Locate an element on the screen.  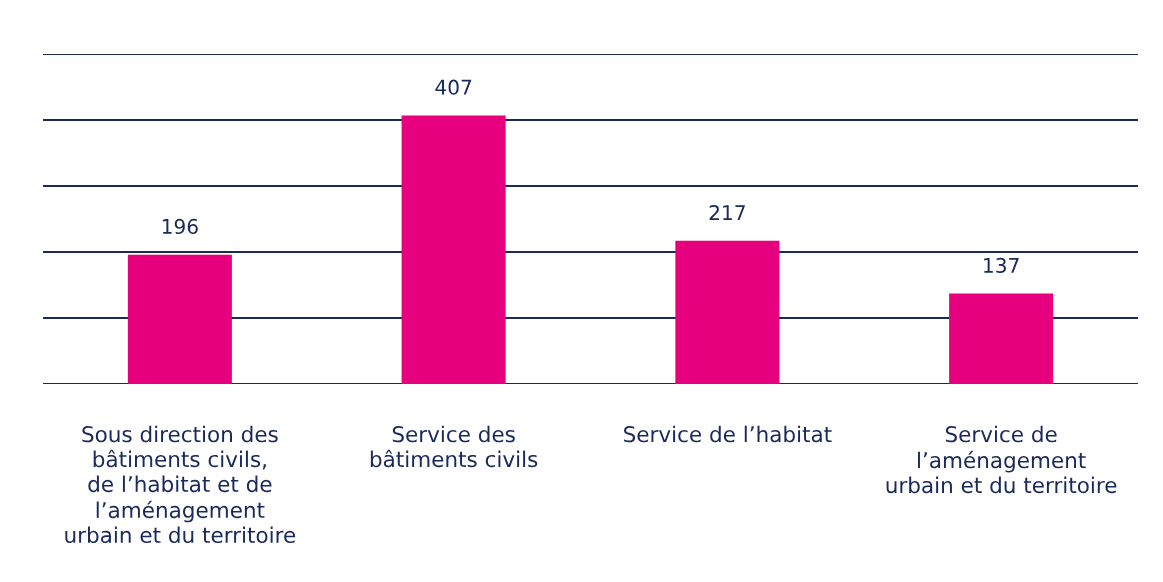
x-tick-label: Service de l’aménagement urbain et du territoire is located at coordinates (1001, 459).